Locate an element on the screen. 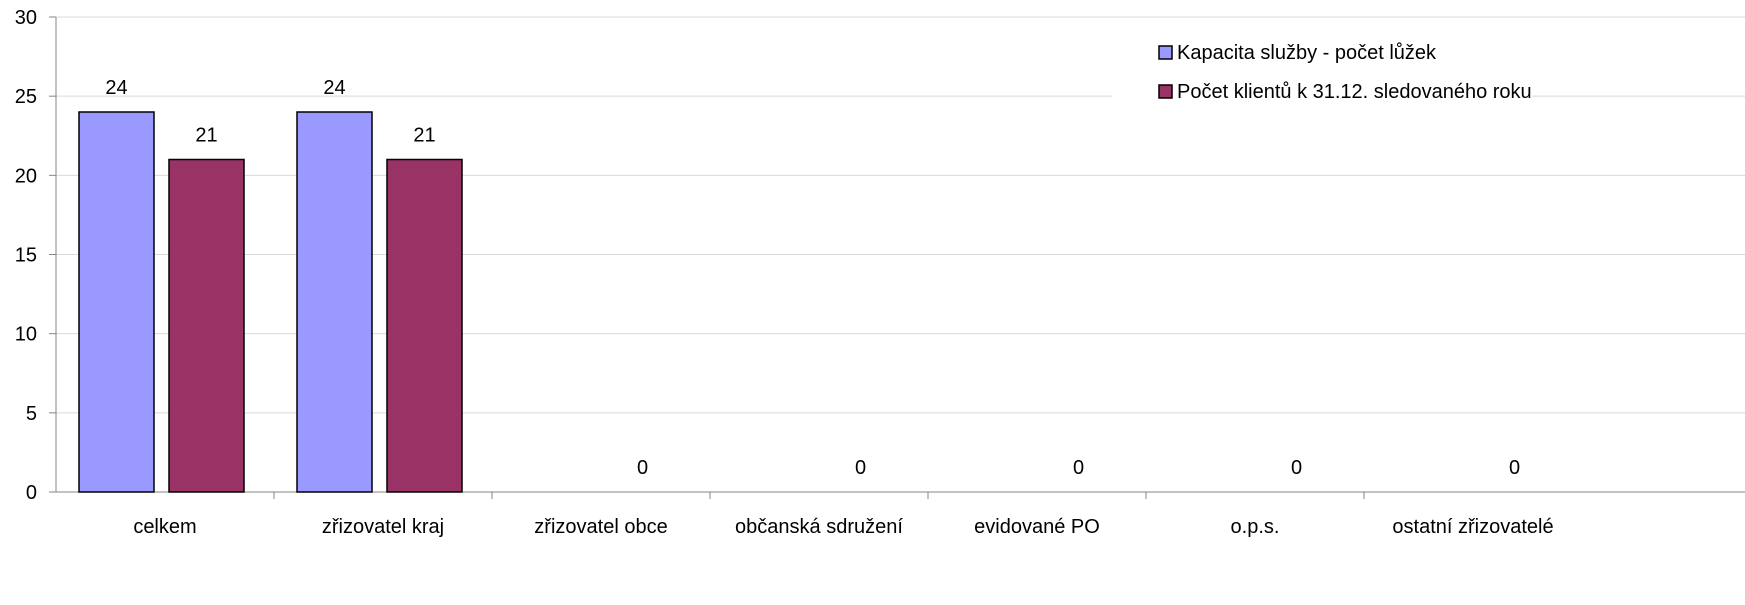  x-tick-label: občanská sdružení is located at coordinates (819, 527).